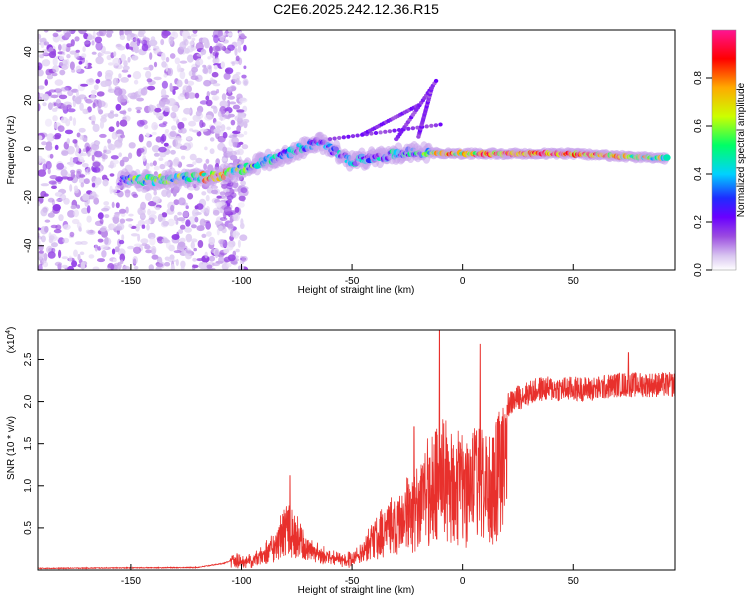 Image resolution: width=750 pixels, height=605 pixels. What do you see at coordinates (741, 149) in the screenshot?
I see `colorbar-label: Normalized spectral amplitude` at bounding box center [741, 149].